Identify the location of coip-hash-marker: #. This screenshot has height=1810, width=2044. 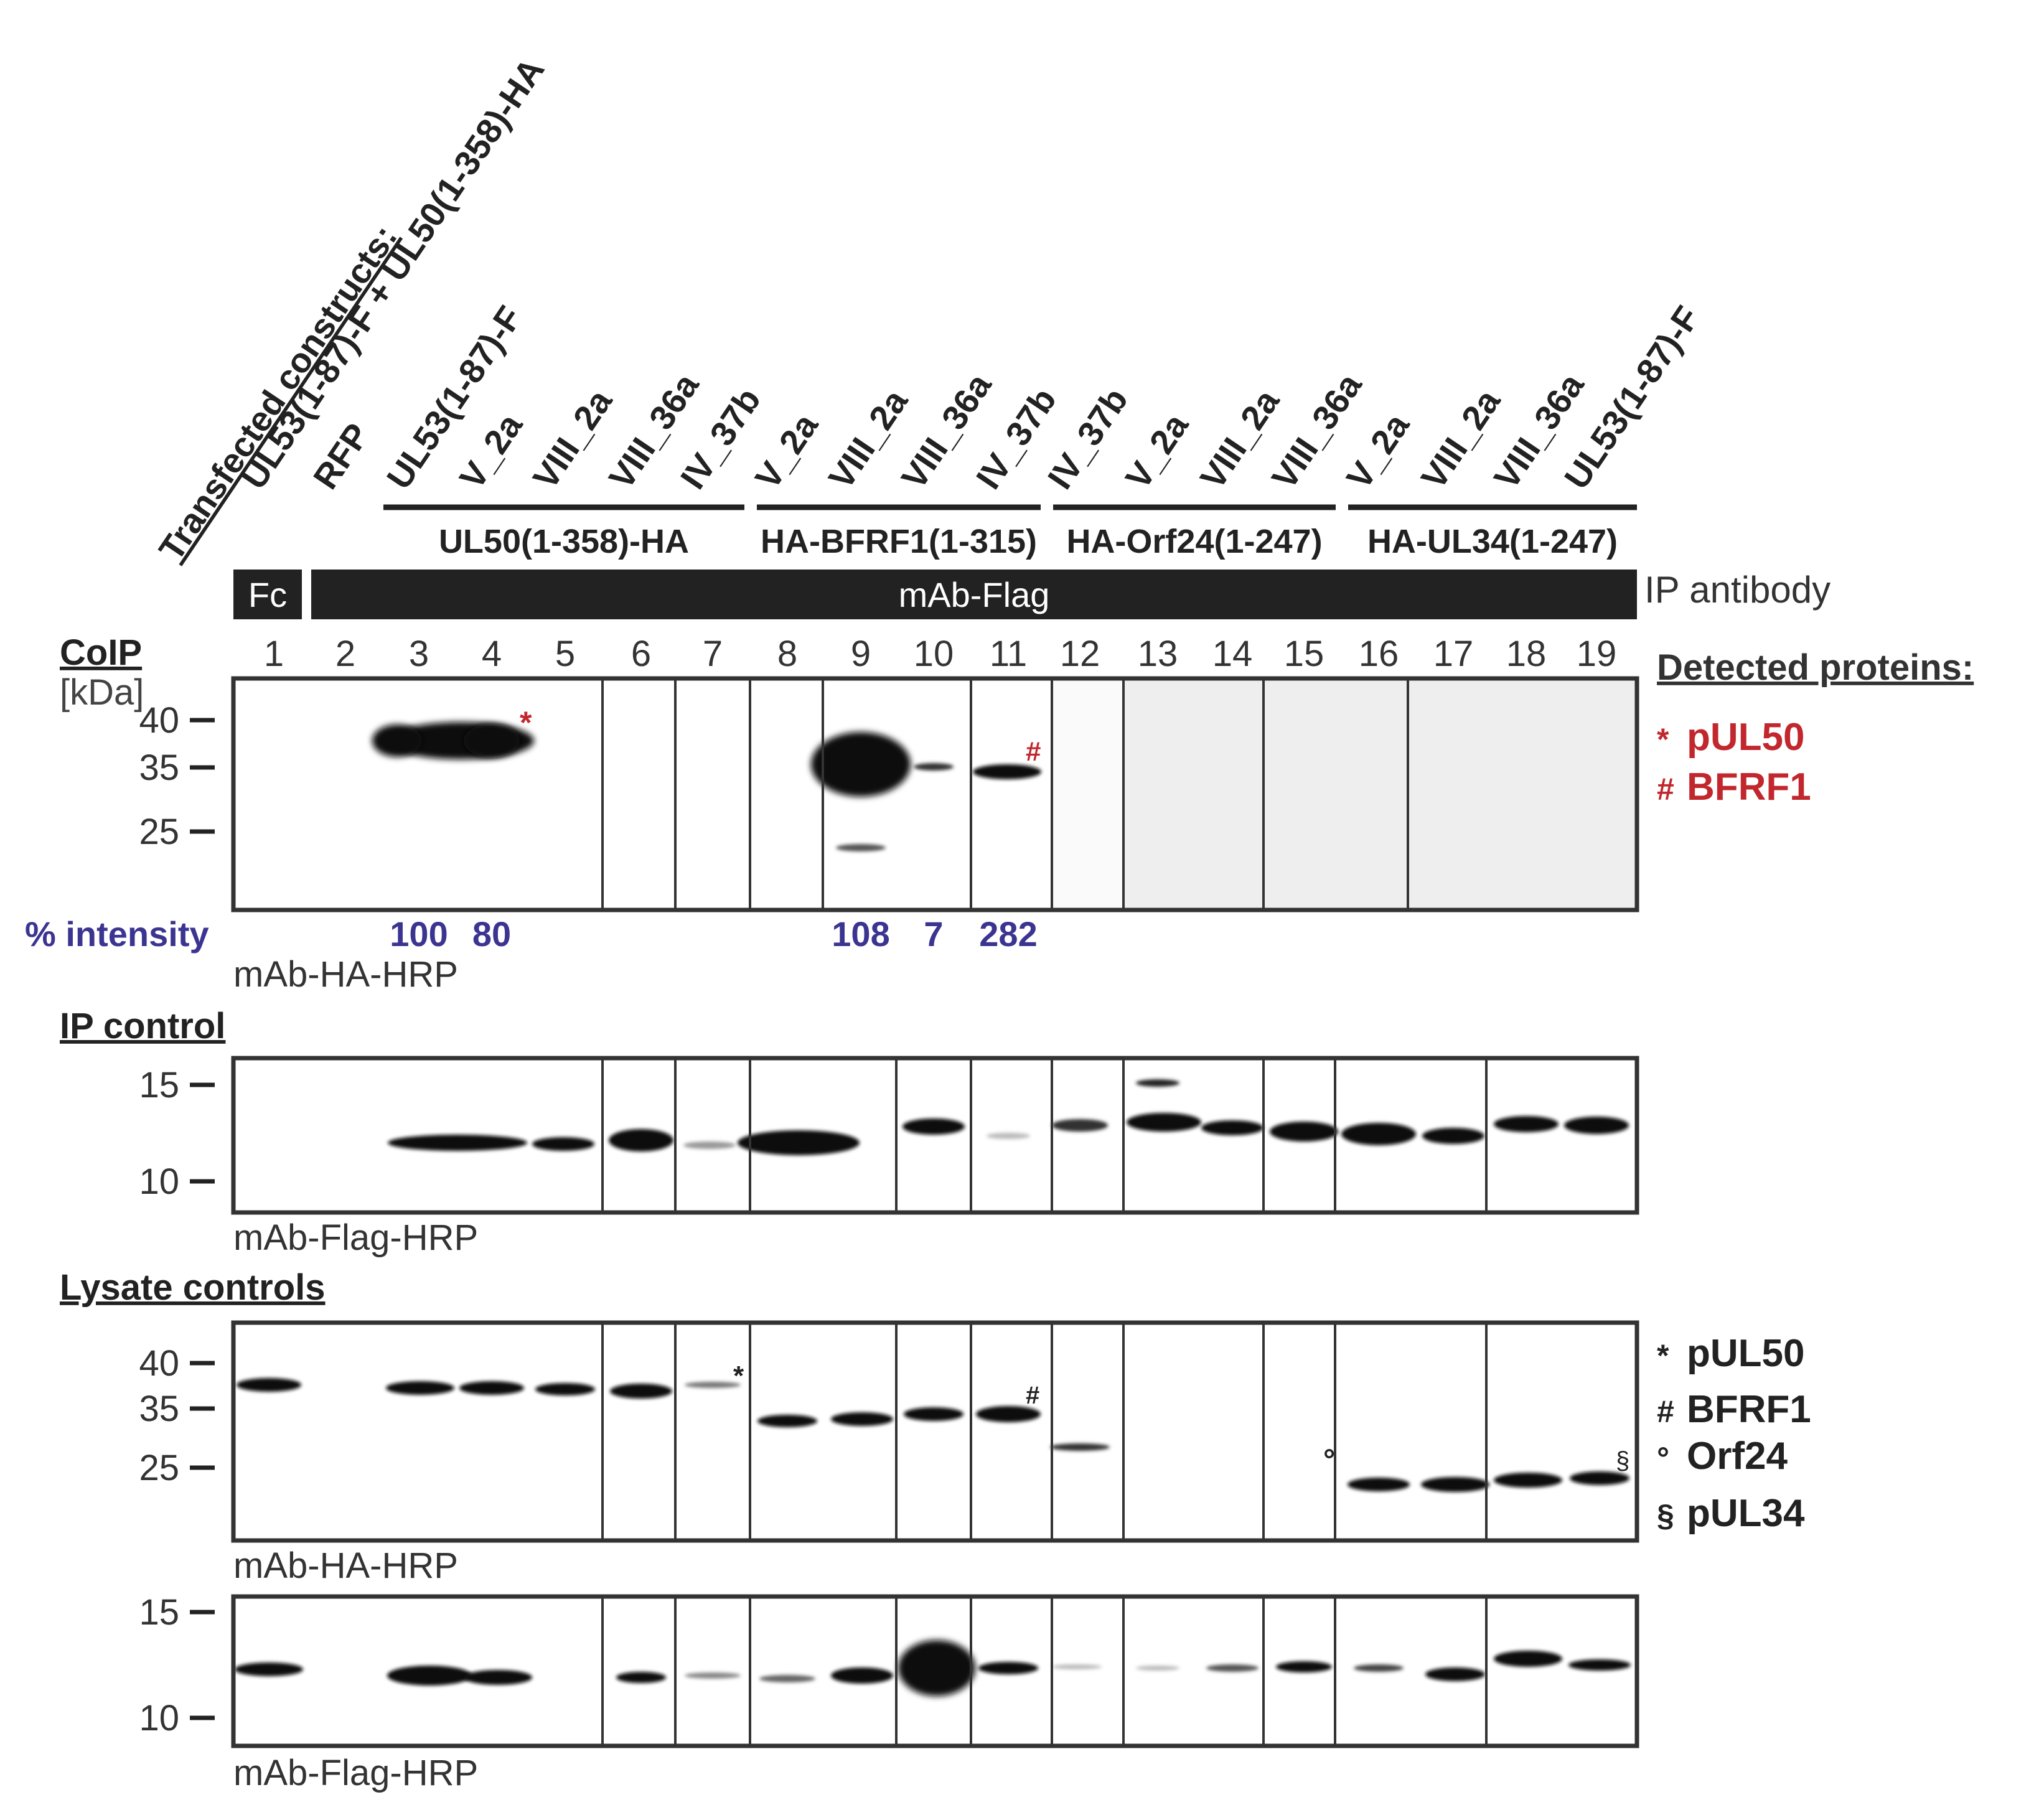
(1034, 751).